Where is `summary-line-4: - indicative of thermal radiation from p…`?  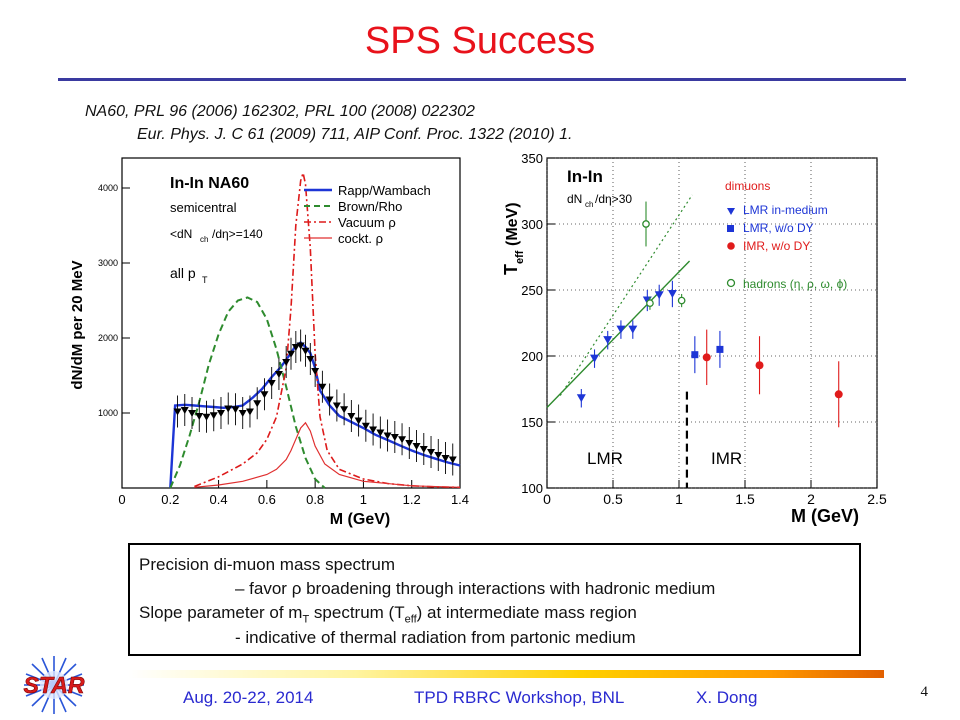 summary-line-4: - indicative of thermal radiation from p… is located at coordinates (435, 637).